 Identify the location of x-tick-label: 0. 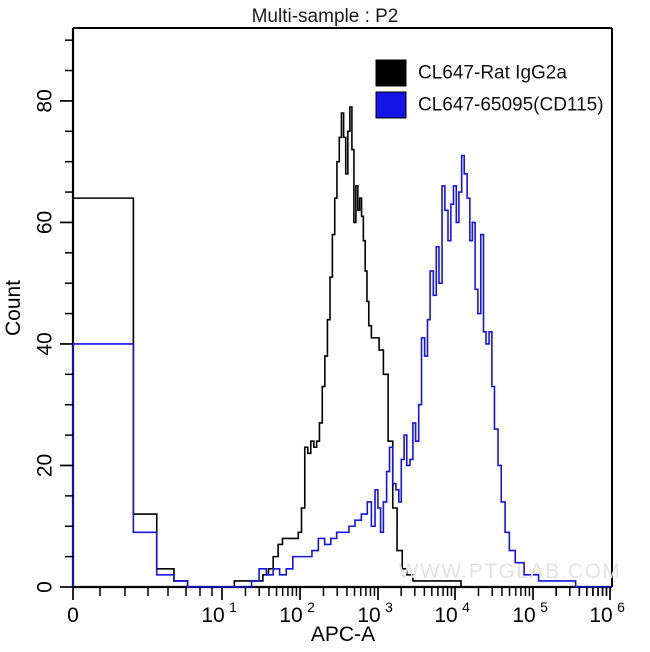
(73, 615).